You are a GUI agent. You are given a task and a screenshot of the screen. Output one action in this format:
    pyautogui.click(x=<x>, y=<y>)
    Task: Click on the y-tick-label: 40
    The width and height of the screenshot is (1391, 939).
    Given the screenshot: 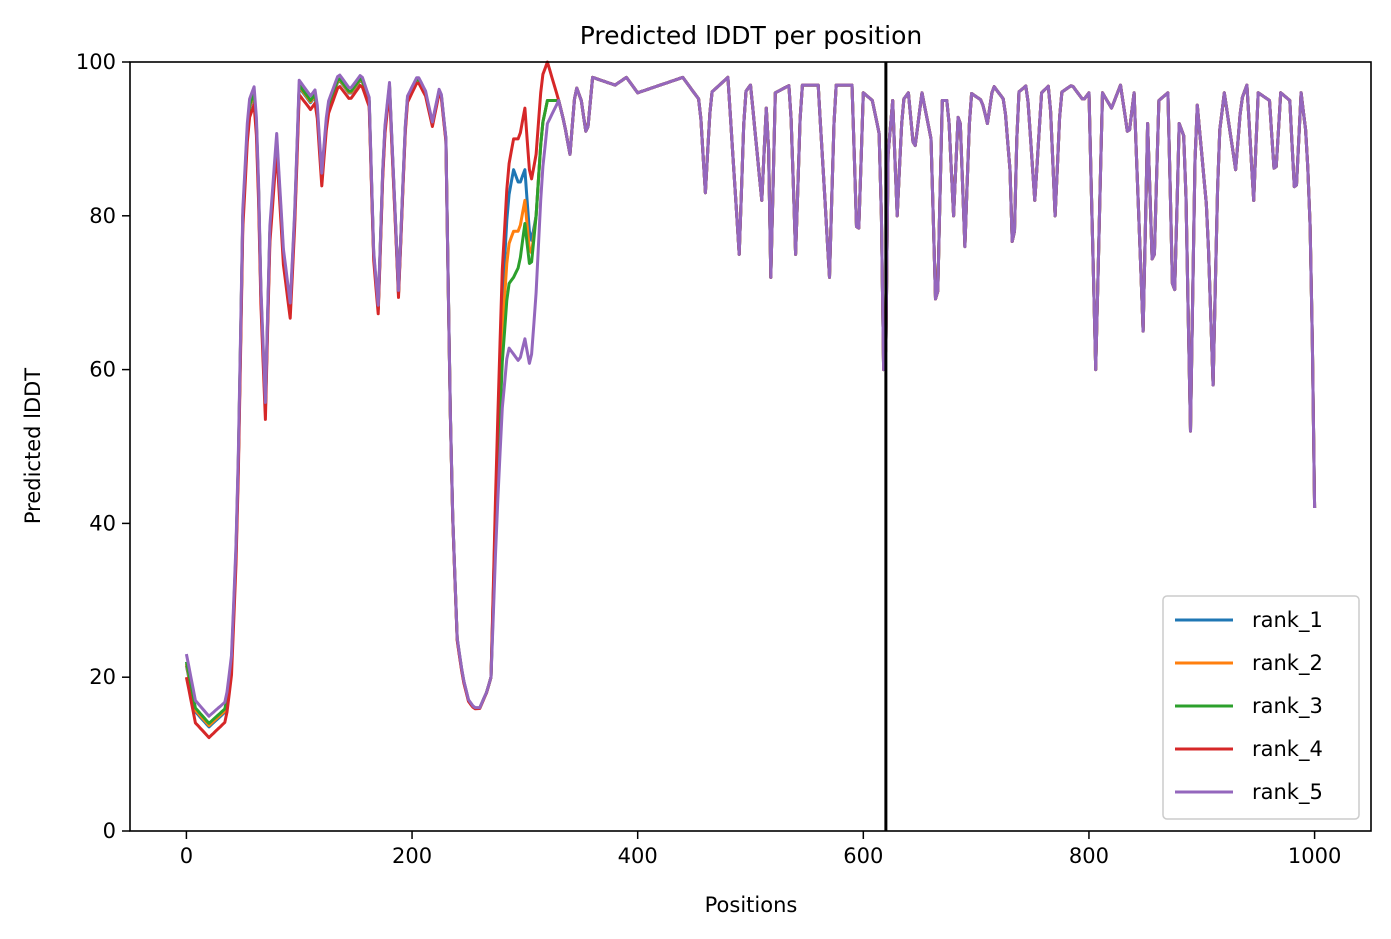 What is the action you would take?
    pyautogui.click(x=102, y=523)
    